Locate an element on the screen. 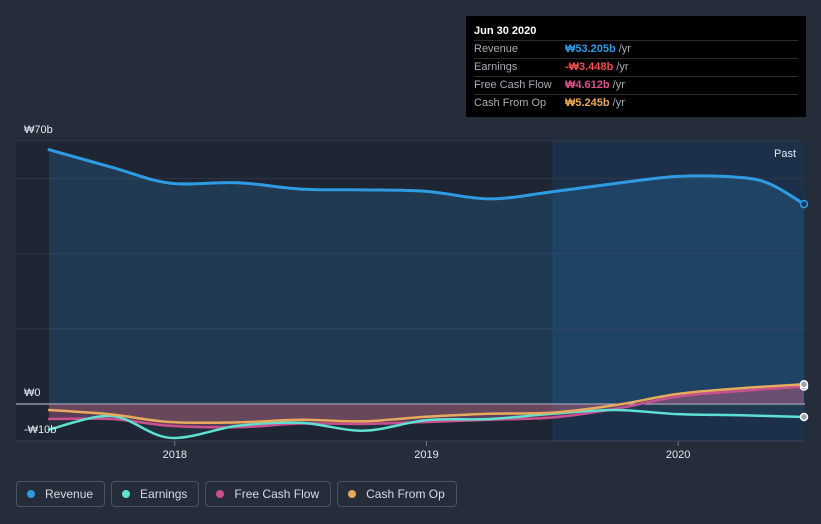 The image size is (821, 524). tooltip-row-cash-from-op: Cash From Op ₩5.245b /yr is located at coordinates (636, 103).